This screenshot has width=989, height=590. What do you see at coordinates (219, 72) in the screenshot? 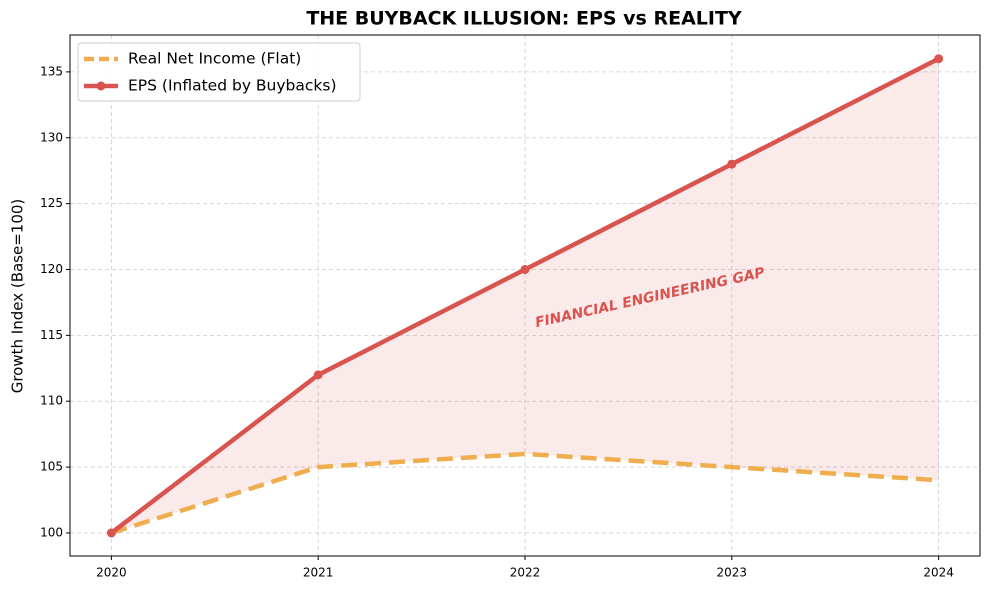
I see `legend-box` at bounding box center [219, 72].